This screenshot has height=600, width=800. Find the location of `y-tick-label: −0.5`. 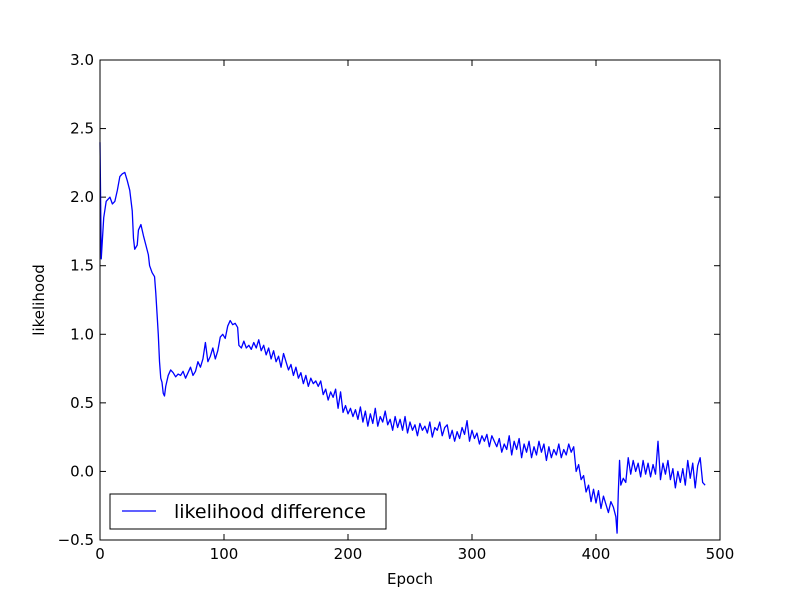

y-tick-label: −0.5 is located at coordinates (76, 540).